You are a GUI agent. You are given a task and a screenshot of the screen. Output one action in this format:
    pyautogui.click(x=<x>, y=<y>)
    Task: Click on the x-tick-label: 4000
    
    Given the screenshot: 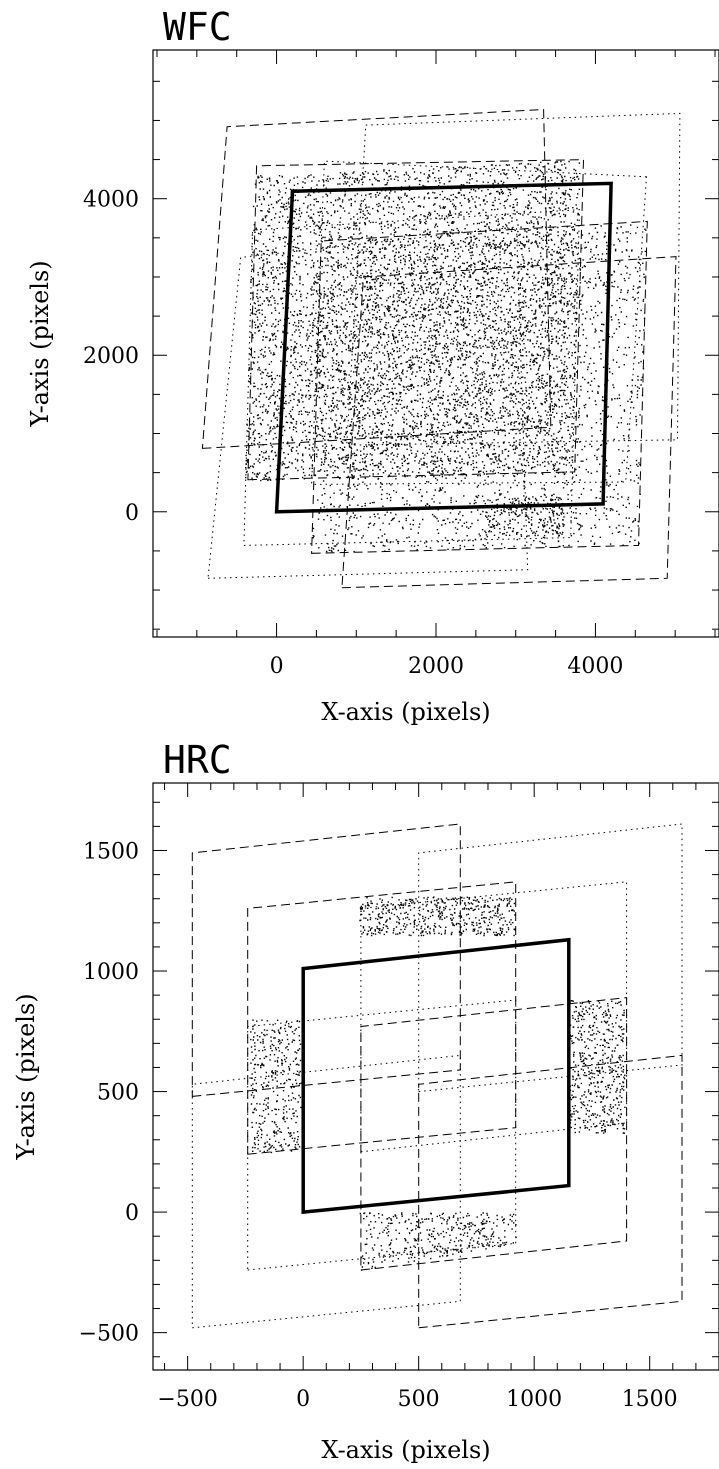 What is the action you would take?
    pyautogui.click(x=595, y=666)
    